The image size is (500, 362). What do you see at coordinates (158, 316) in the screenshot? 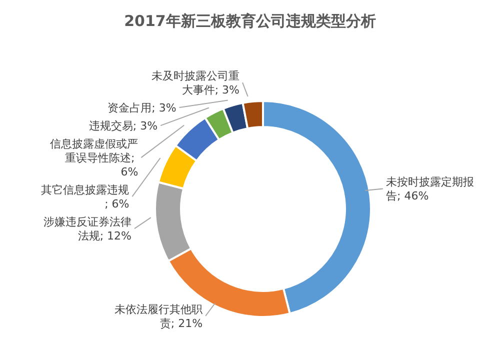
I see `slice-label: 未依法履行其他职责; 21%` at bounding box center [158, 316].